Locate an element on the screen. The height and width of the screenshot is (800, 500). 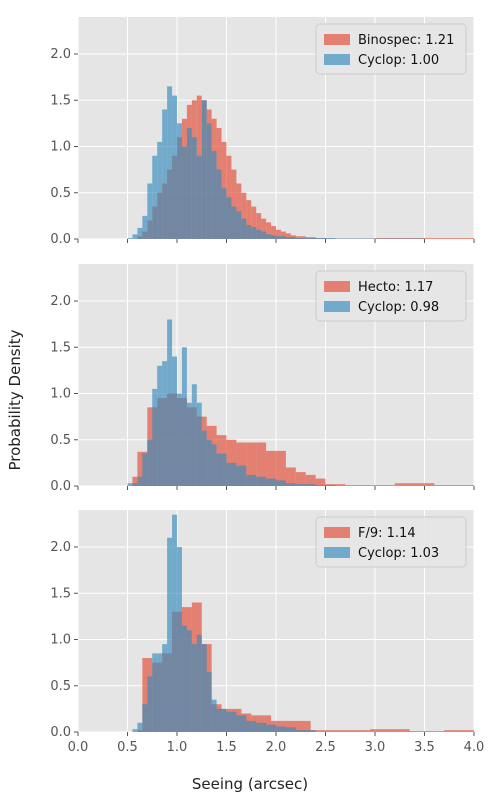
x-tick-label: 4.0 is located at coordinates (474, 747).